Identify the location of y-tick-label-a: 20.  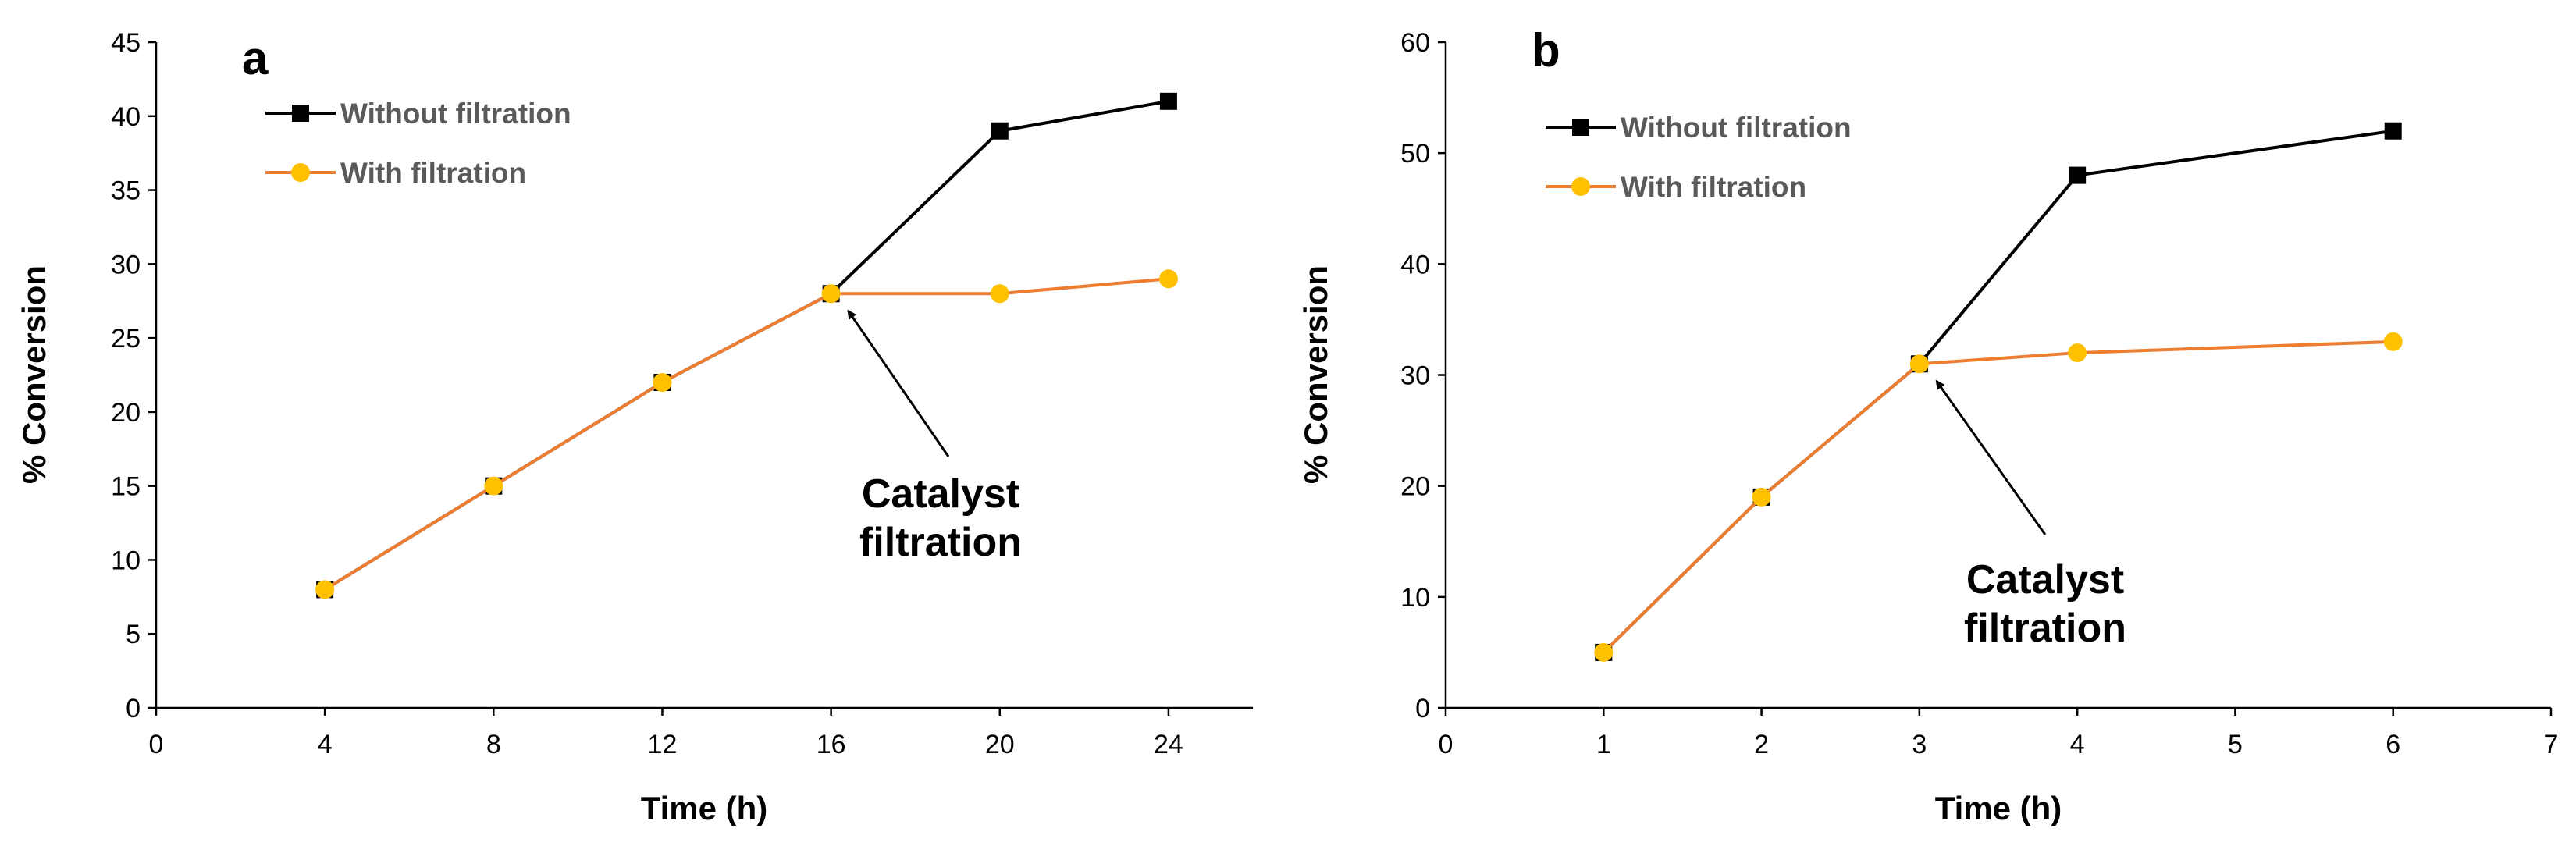
(126, 413).